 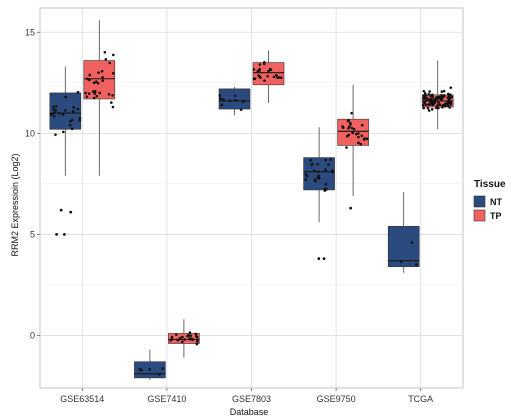 I want to click on y-axis-title: RRM2 Expressioin (Log2), so click(x=15, y=204).